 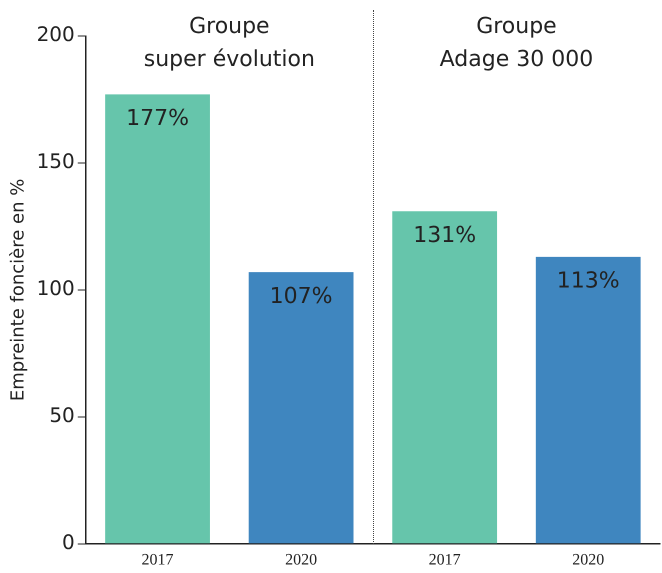 I want to click on y-tick-label: 0, so click(x=68, y=542).